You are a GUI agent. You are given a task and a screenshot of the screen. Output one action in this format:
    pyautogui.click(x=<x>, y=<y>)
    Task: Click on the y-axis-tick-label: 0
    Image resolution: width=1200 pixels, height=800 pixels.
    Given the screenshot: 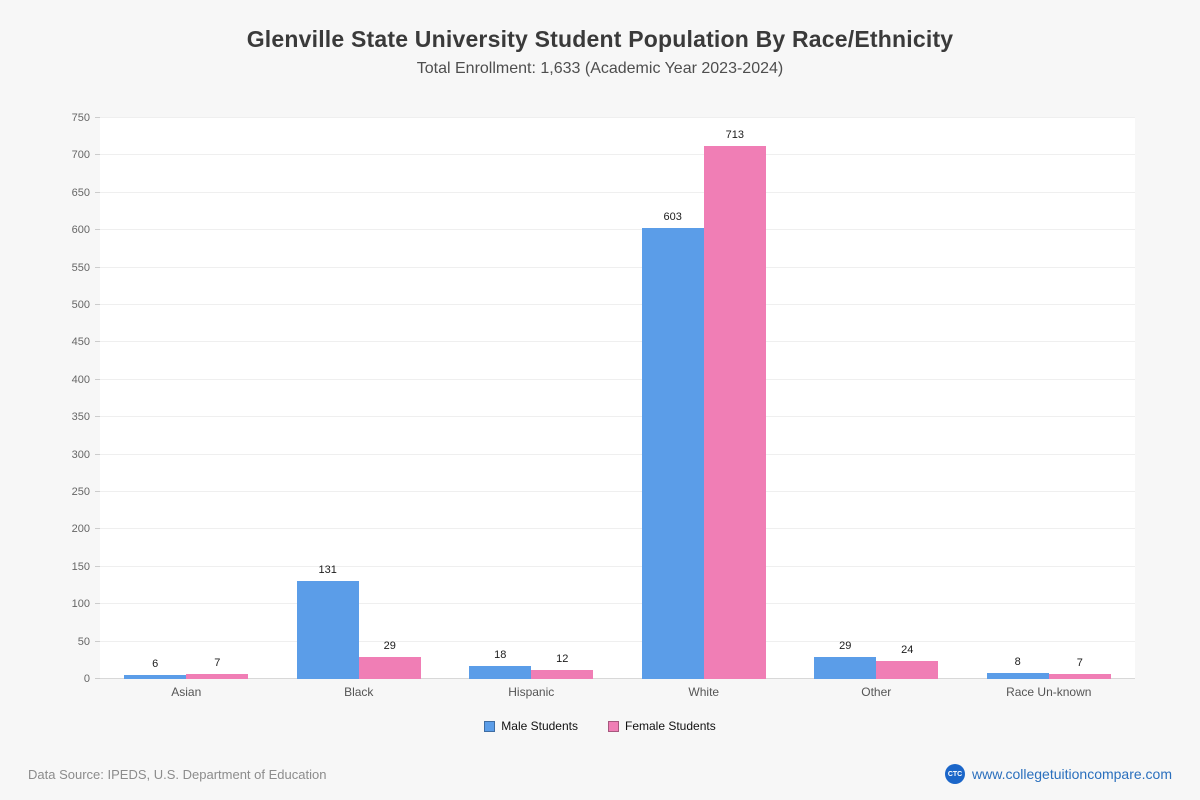 What is the action you would take?
    pyautogui.click(x=86, y=679)
    